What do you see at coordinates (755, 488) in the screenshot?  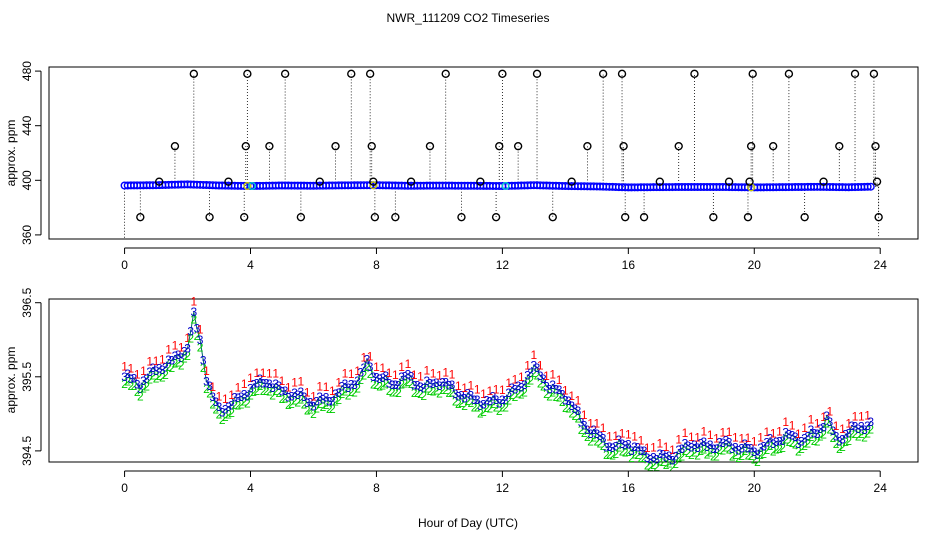 I see `x-tick-label: 20` at bounding box center [755, 488].